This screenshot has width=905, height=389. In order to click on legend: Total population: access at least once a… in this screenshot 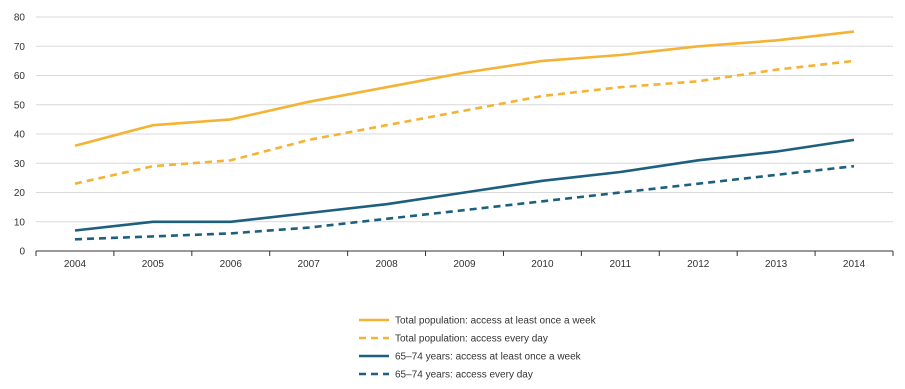, I will do `click(478, 348)`.